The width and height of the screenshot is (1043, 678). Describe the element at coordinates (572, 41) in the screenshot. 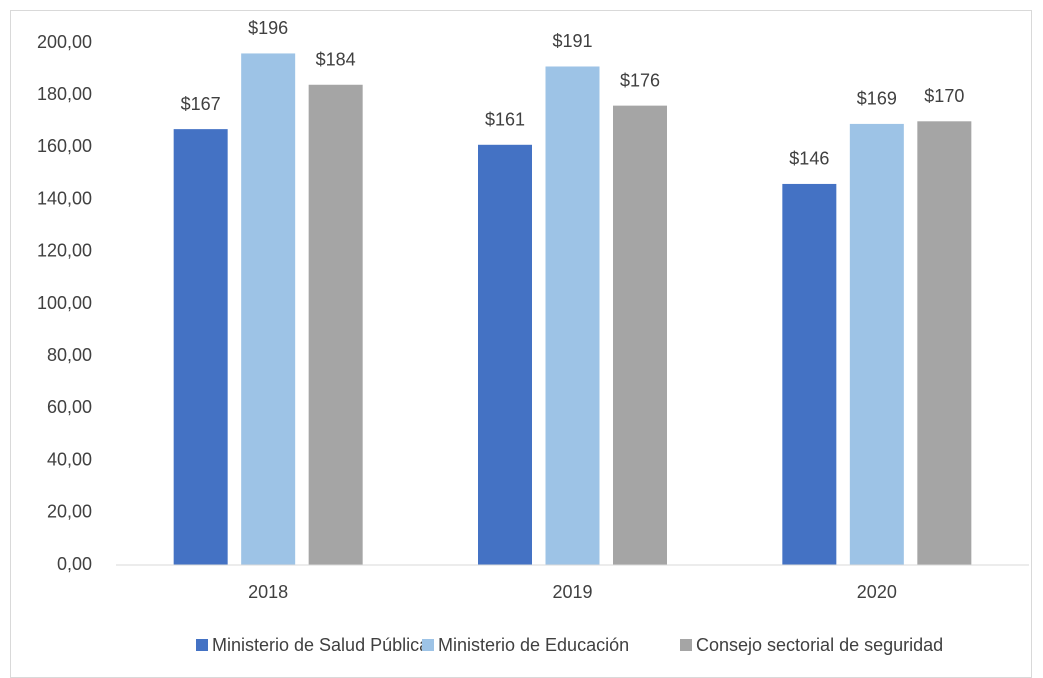

I see `data-label: $191` at that location.